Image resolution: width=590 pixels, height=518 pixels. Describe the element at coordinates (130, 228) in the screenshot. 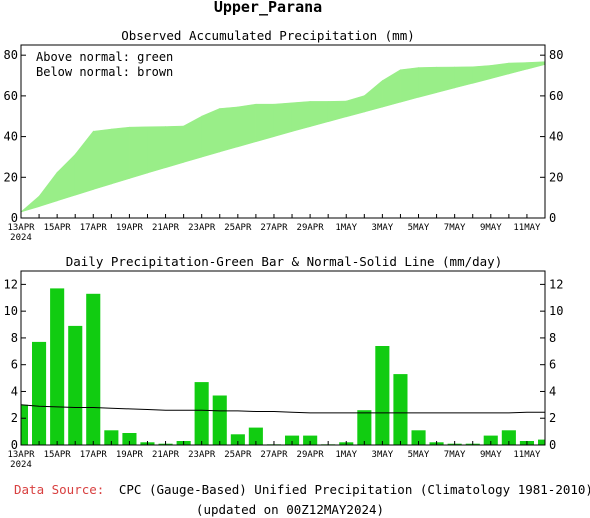

I see `x-tick-label: 19APR` at that location.